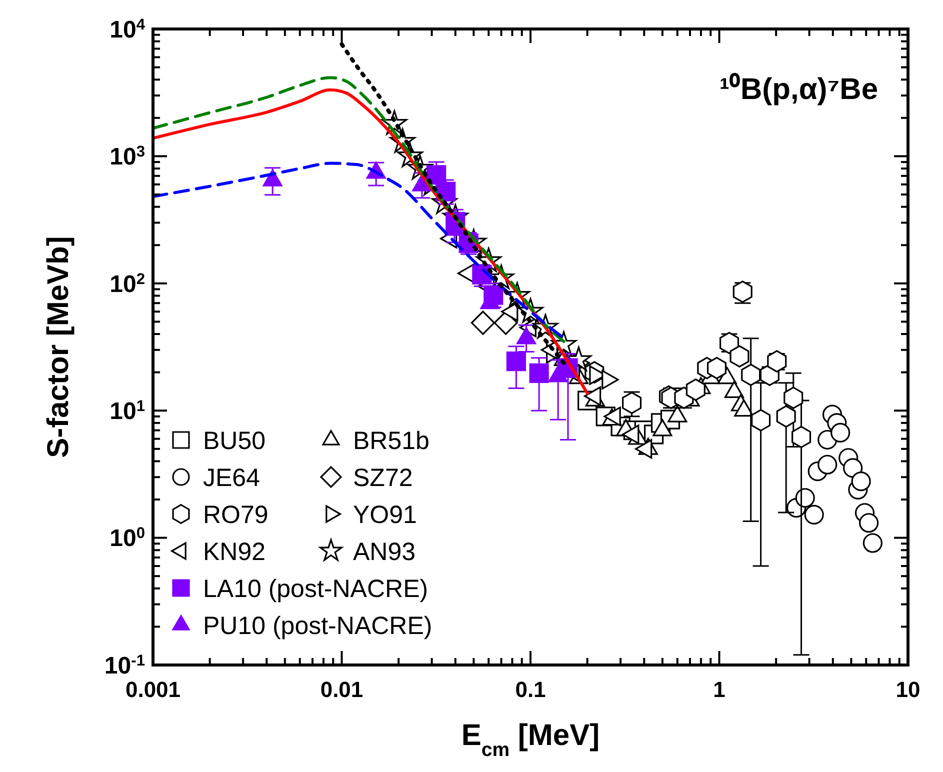 Image resolution: width=943 pixels, height=772 pixels. What do you see at coordinates (128, 411) in the screenshot?
I see `y-tick-label: 10$^{1}$` at bounding box center [128, 411].